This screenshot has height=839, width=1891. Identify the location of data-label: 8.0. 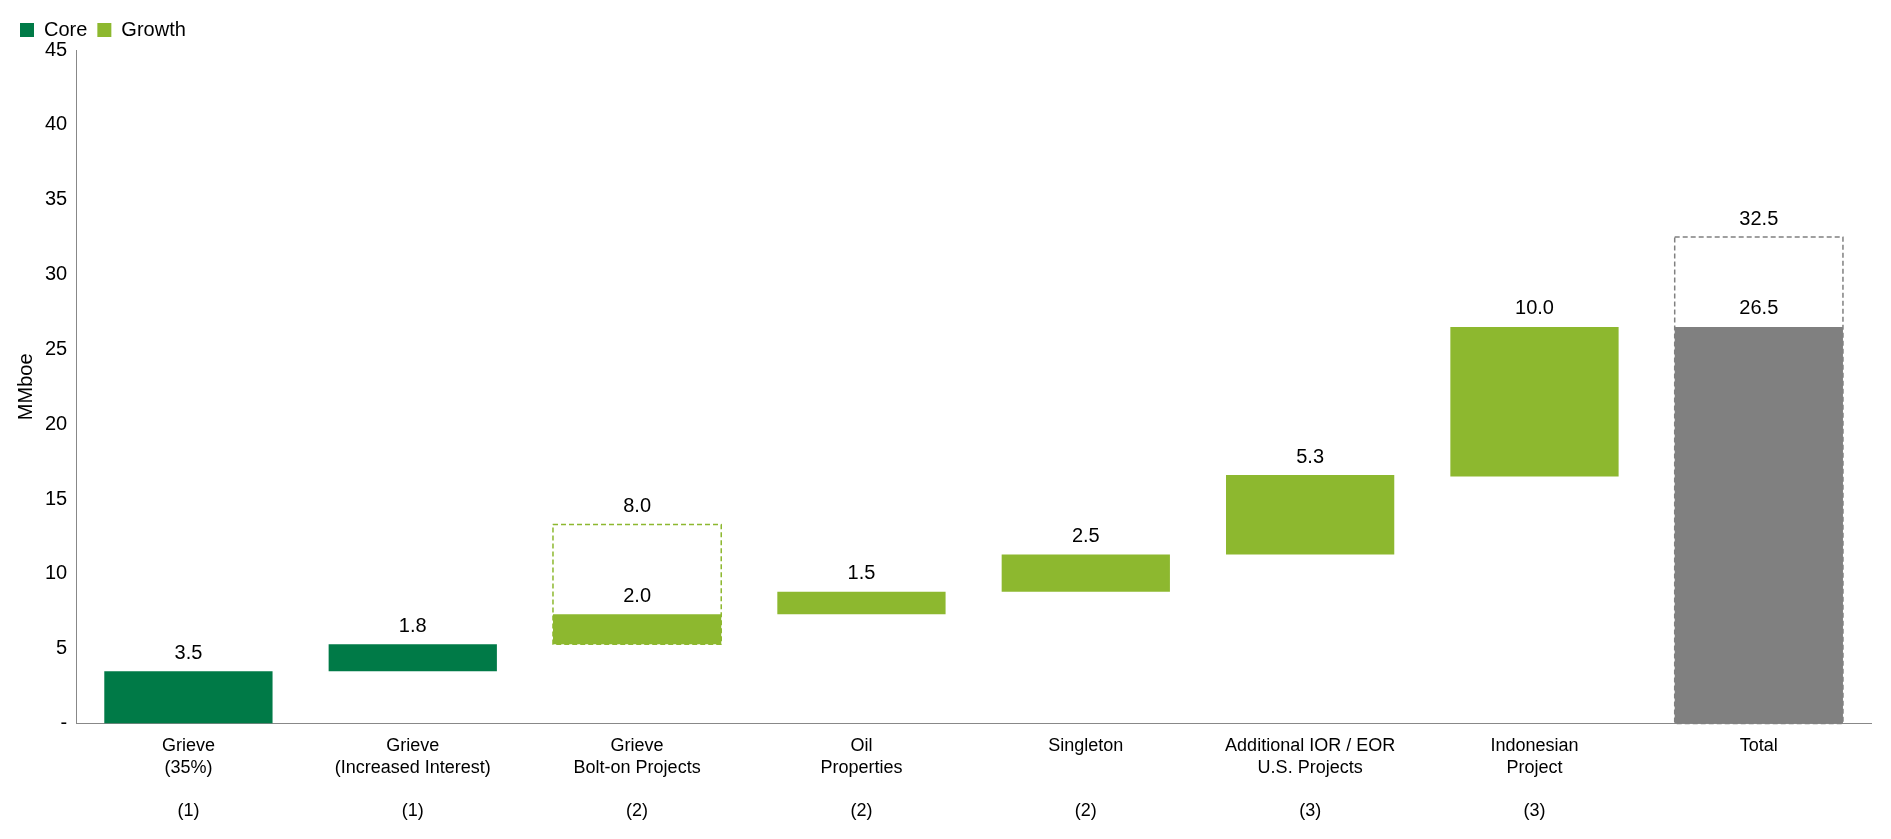
(637, 505).